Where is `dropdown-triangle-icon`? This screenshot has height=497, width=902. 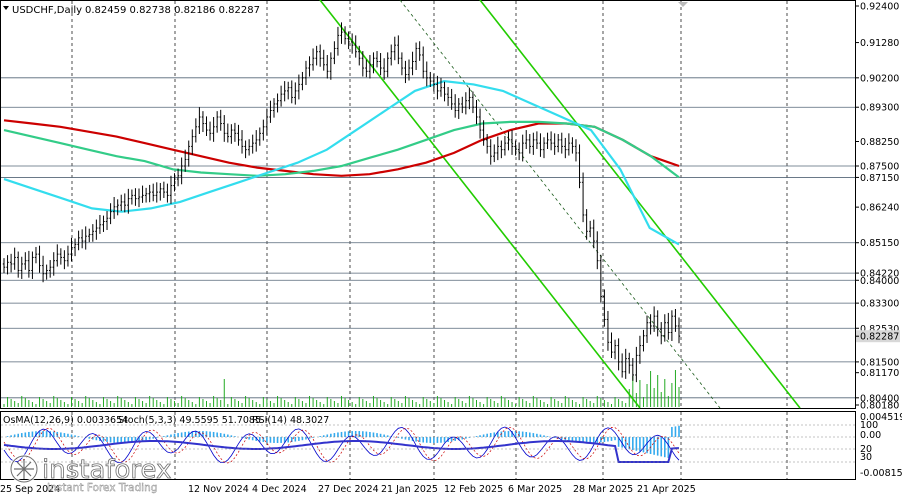 dropdown-triangle-icon is located at coordinates (6, 8).